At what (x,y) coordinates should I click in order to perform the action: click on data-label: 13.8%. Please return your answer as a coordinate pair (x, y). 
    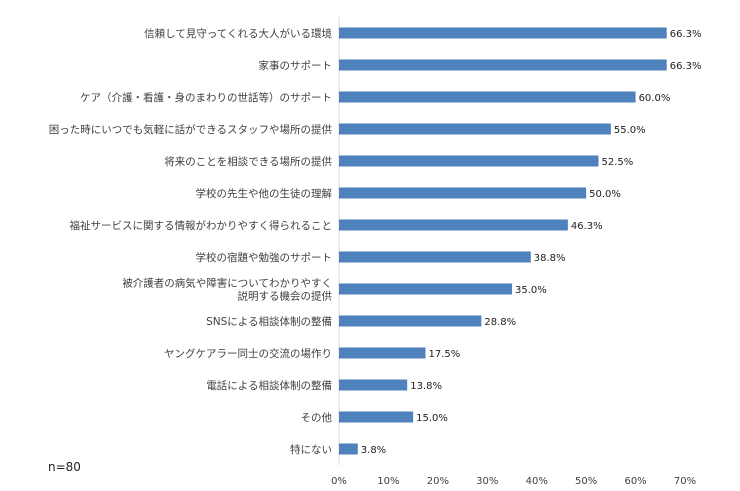
    Looking at the image, I should click on (426, 386).